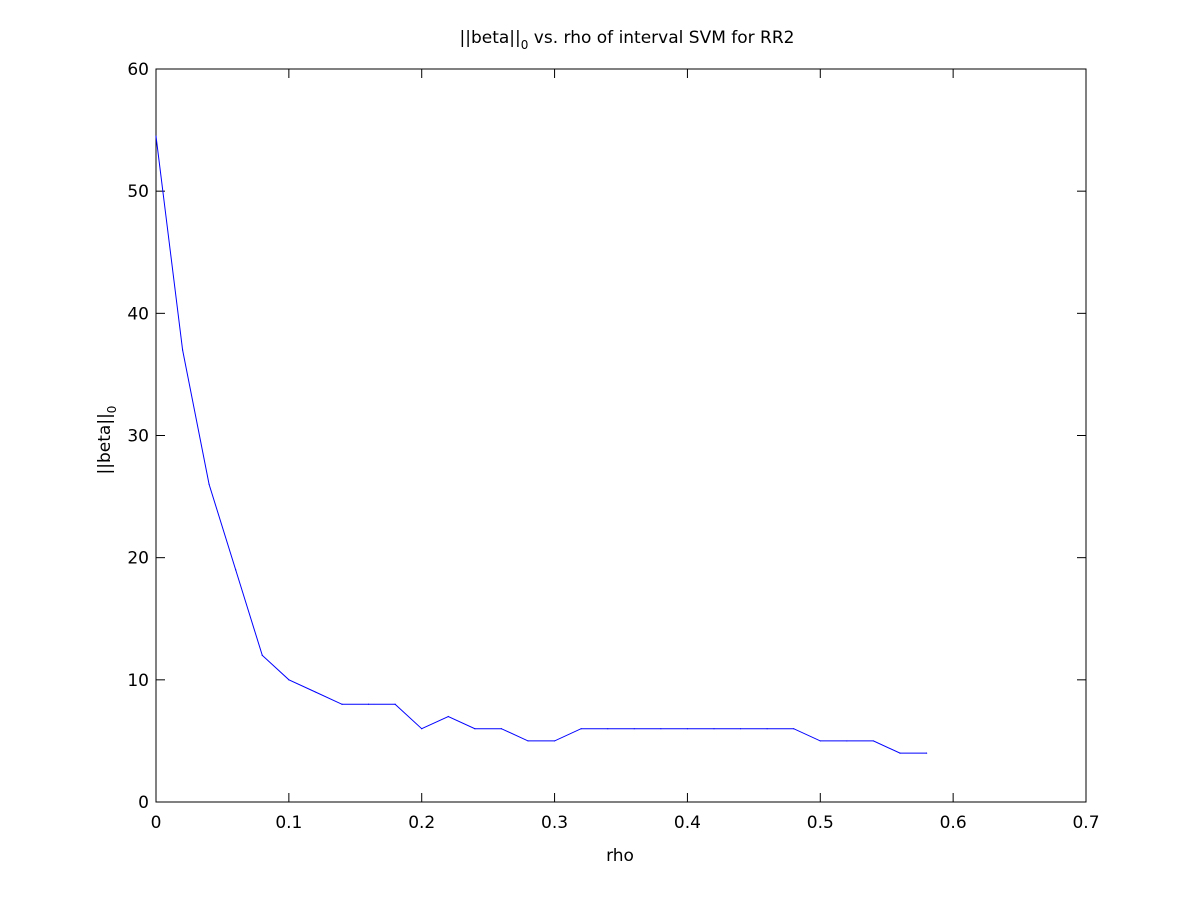  I want to click on y-axis-label-main: ||beta||, so click(105, 443).